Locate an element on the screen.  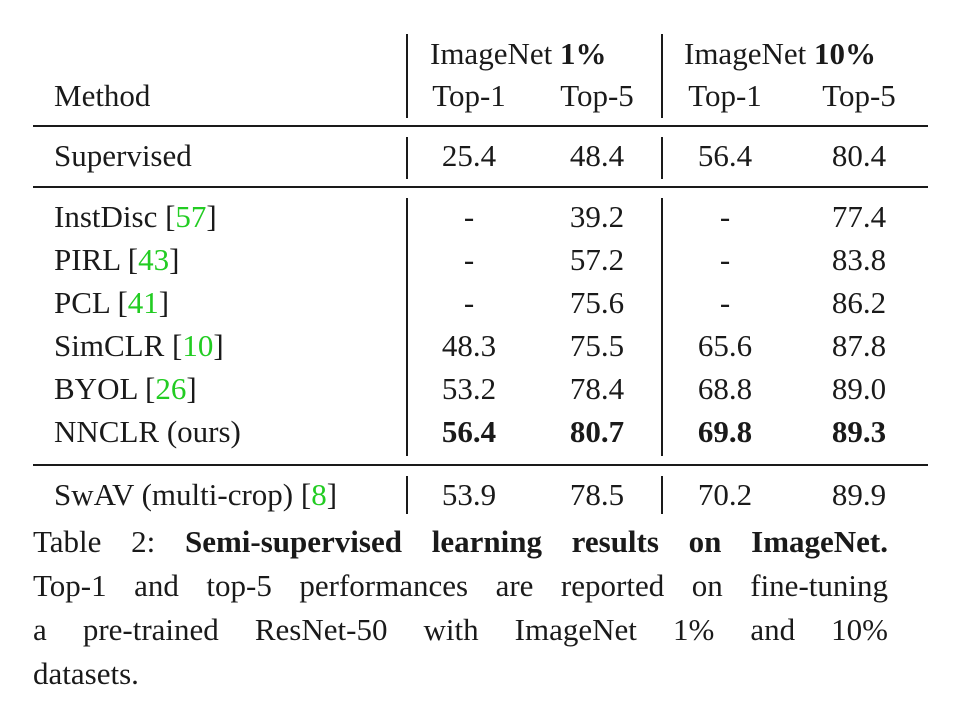
rule-methods is located at coordinates (480, 465).